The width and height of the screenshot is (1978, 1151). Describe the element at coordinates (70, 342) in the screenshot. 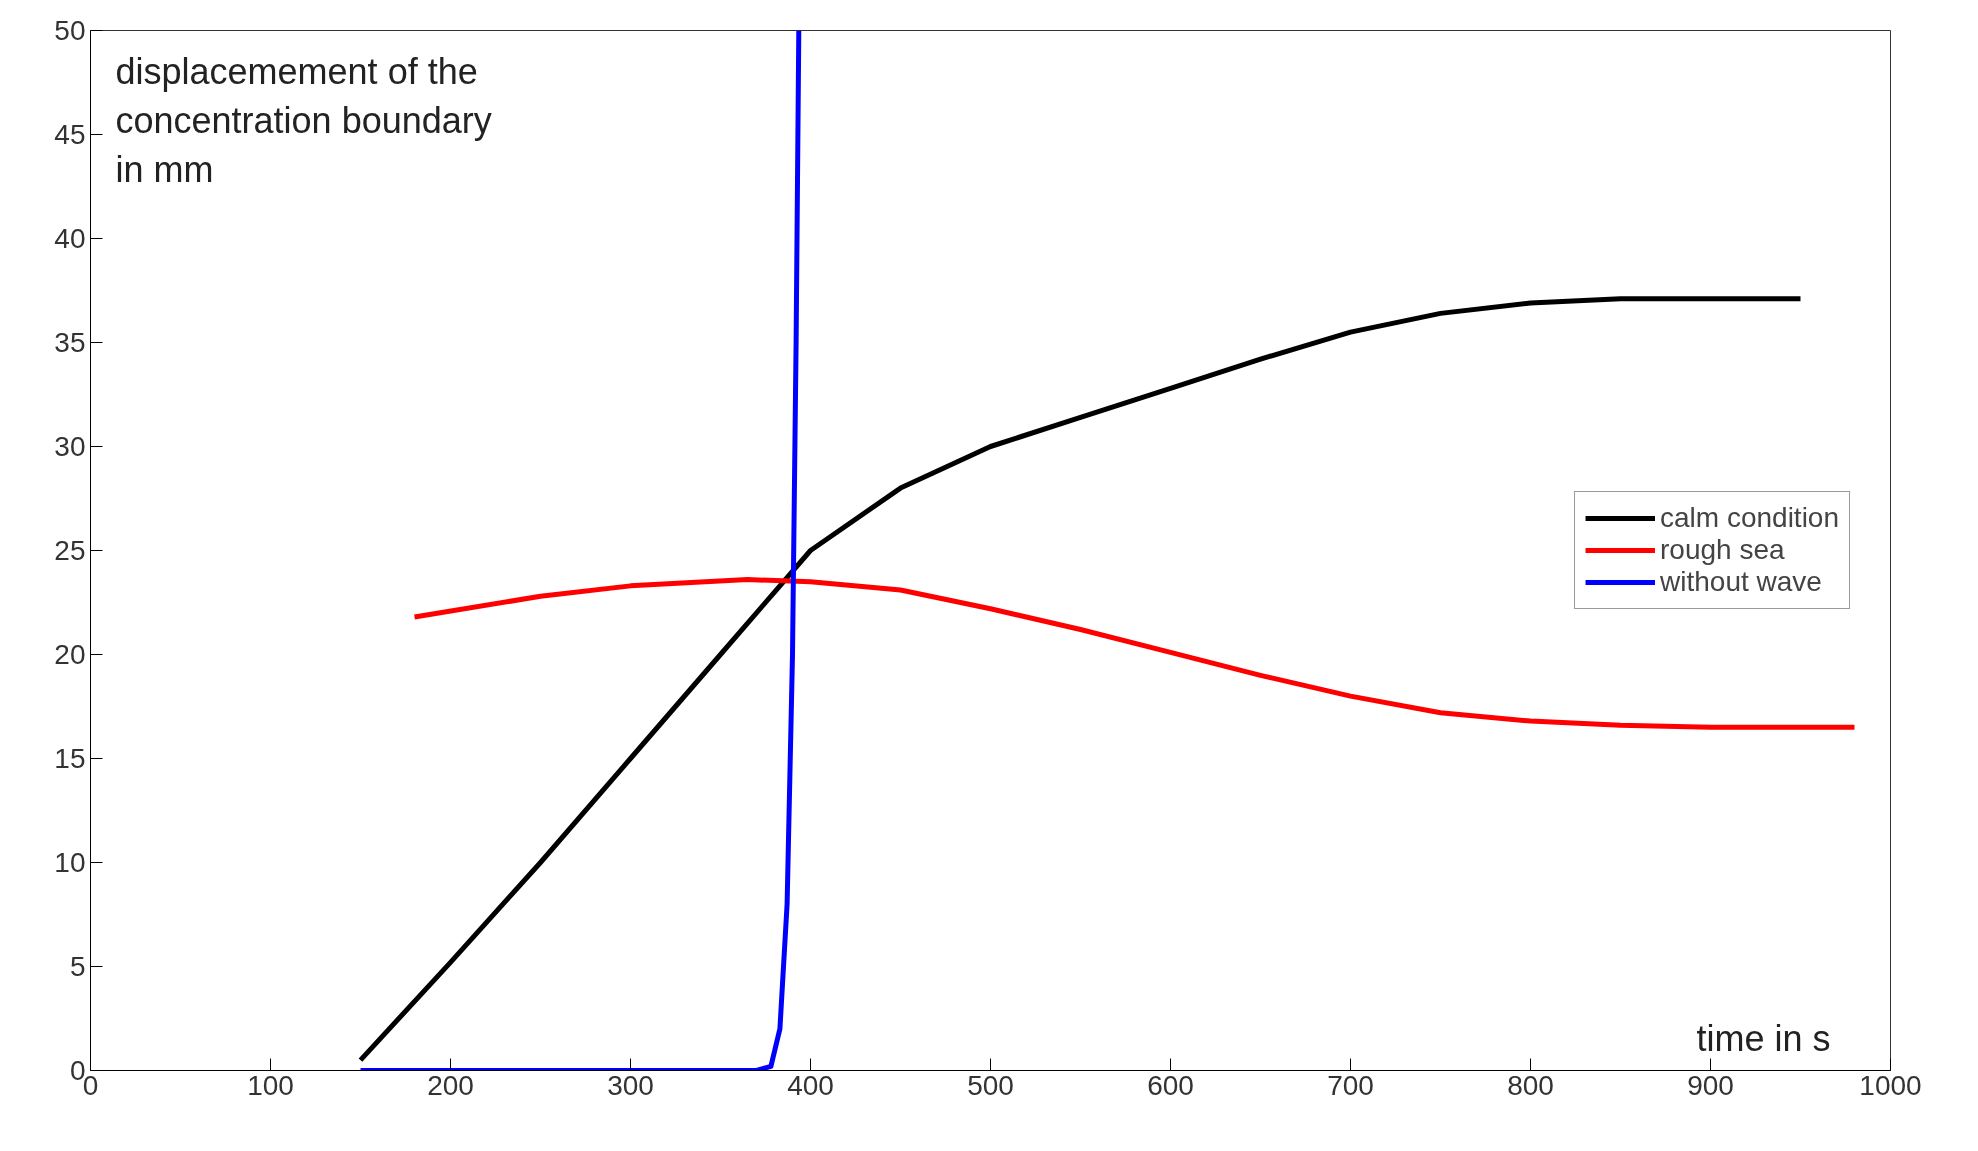

I see `y-tick-label: 35` at that location.